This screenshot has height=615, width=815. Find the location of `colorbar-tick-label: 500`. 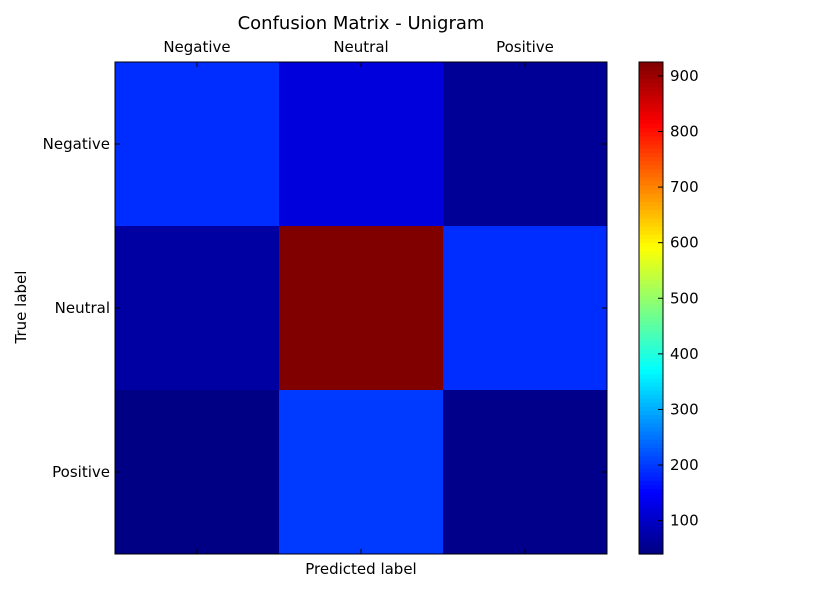

colorbar-tick-label: 500 is located at coordinates (684, 298).